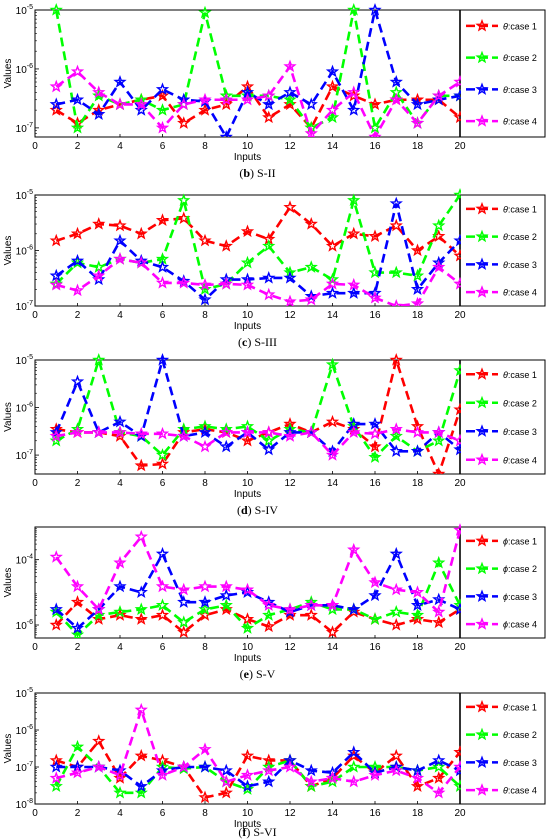 The width and height of the screenshot is (550, 840). I want to click on y-tick-label: 10-5, so click(24, 10).